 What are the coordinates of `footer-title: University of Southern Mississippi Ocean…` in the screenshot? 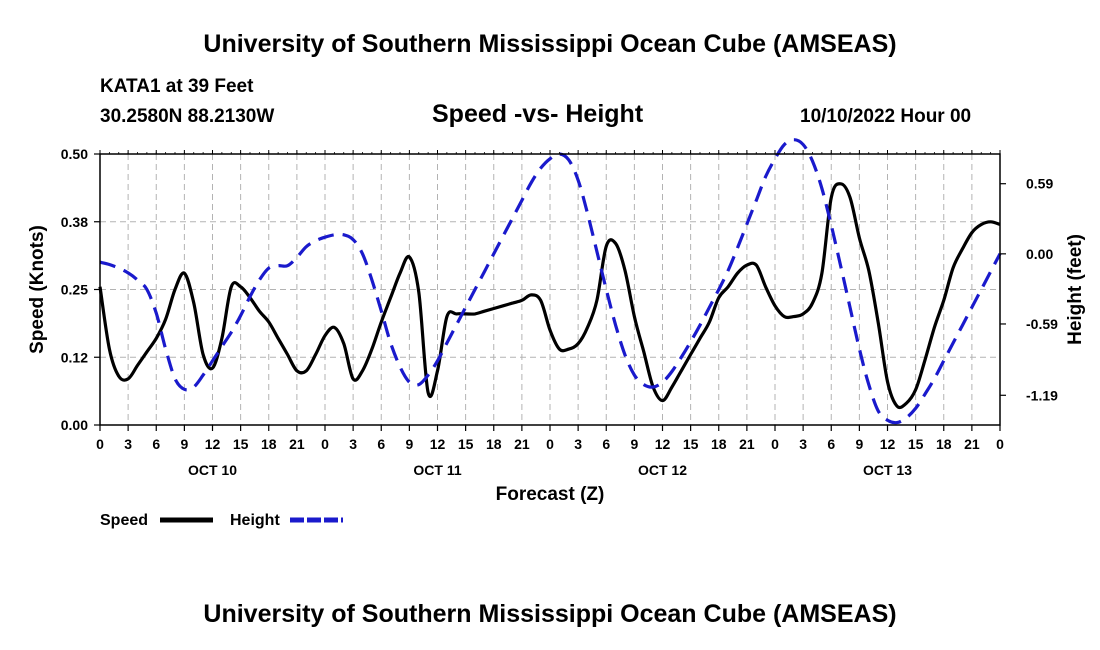 It's located at (550, 614).